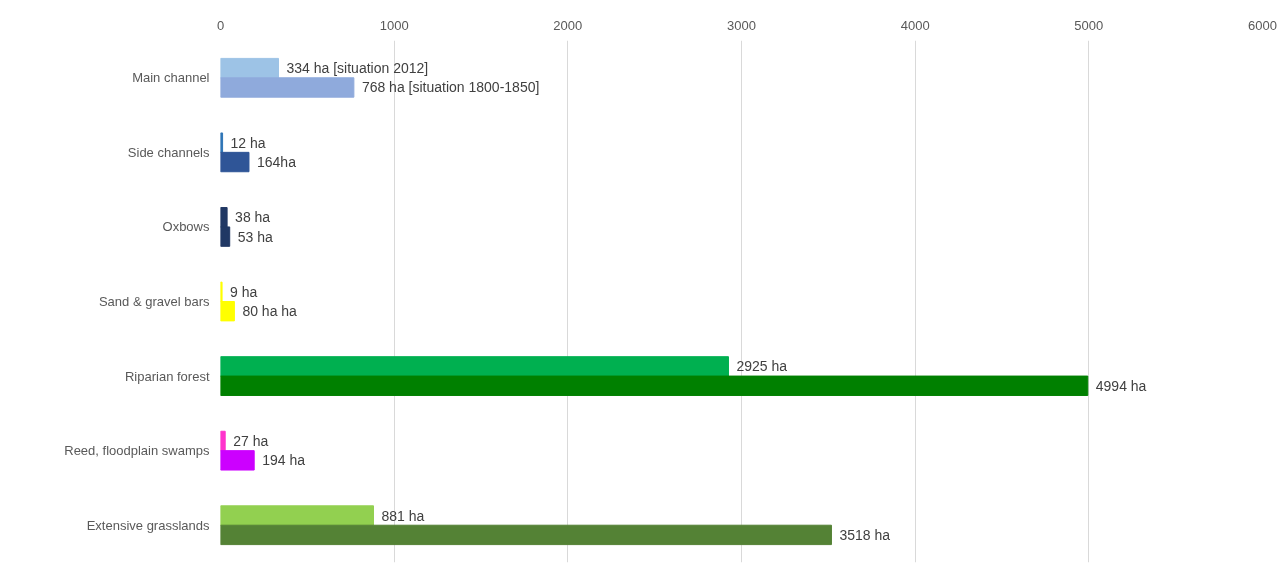 This screenshot has width=1282, height=567. I want to click on x-tick-label: 0, so click(220, 25).